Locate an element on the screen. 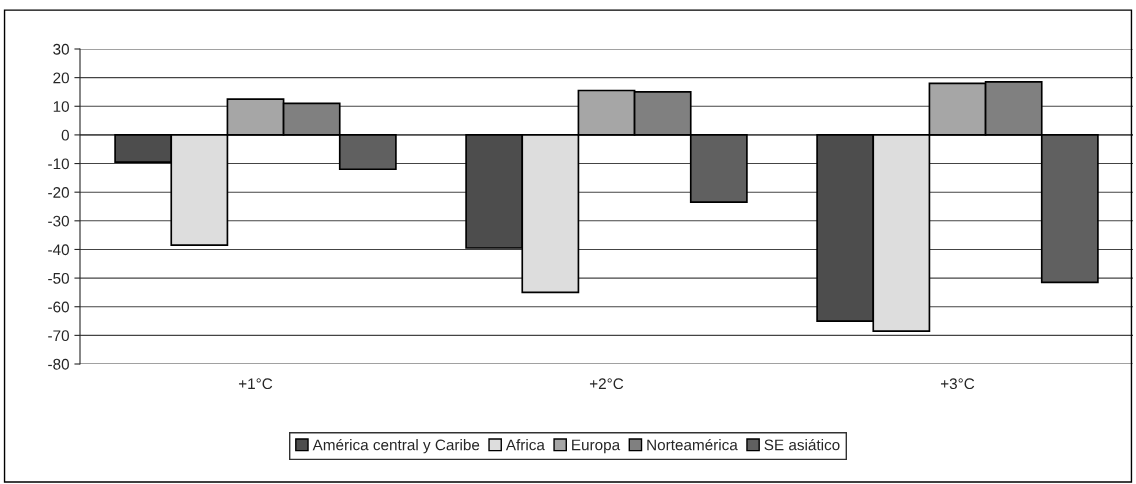  x-tick-label: +3°C is located at coordinates (957, 384).